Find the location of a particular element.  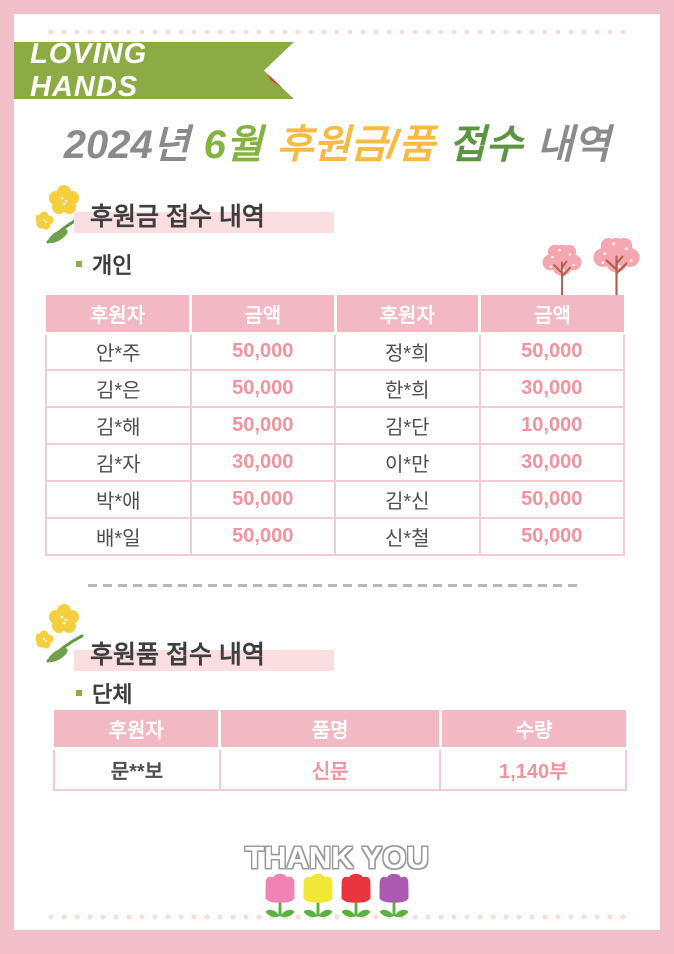

table-cell: 정*희 is located at coordinates (407, 351).